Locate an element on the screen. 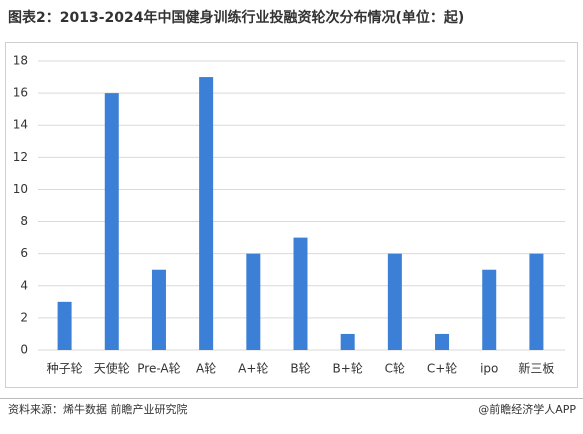 This screenshot has height=434, width=583. y-tick-label: 0 is located at coordinates (24, 350).